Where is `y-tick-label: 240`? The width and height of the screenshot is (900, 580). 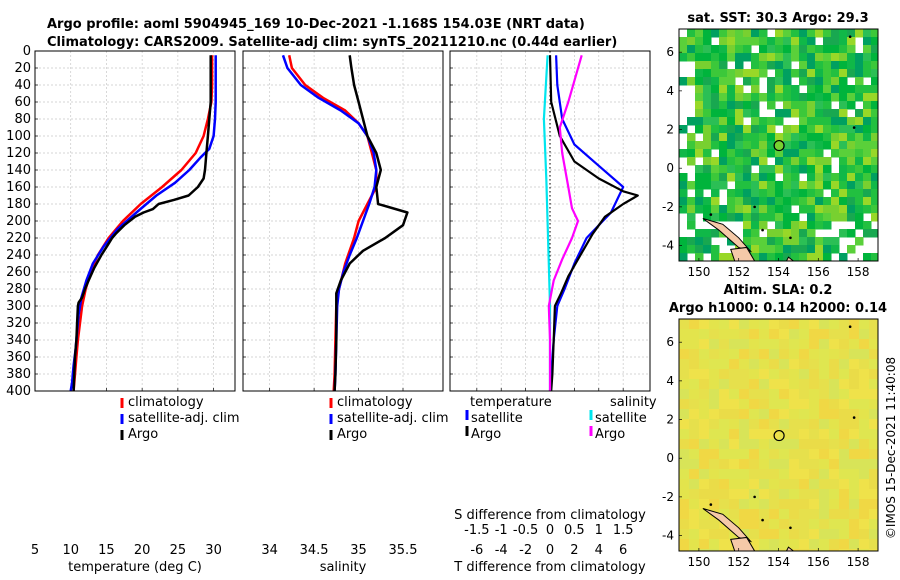 y-tick-label: 240 is located at coordinates (18, 255).